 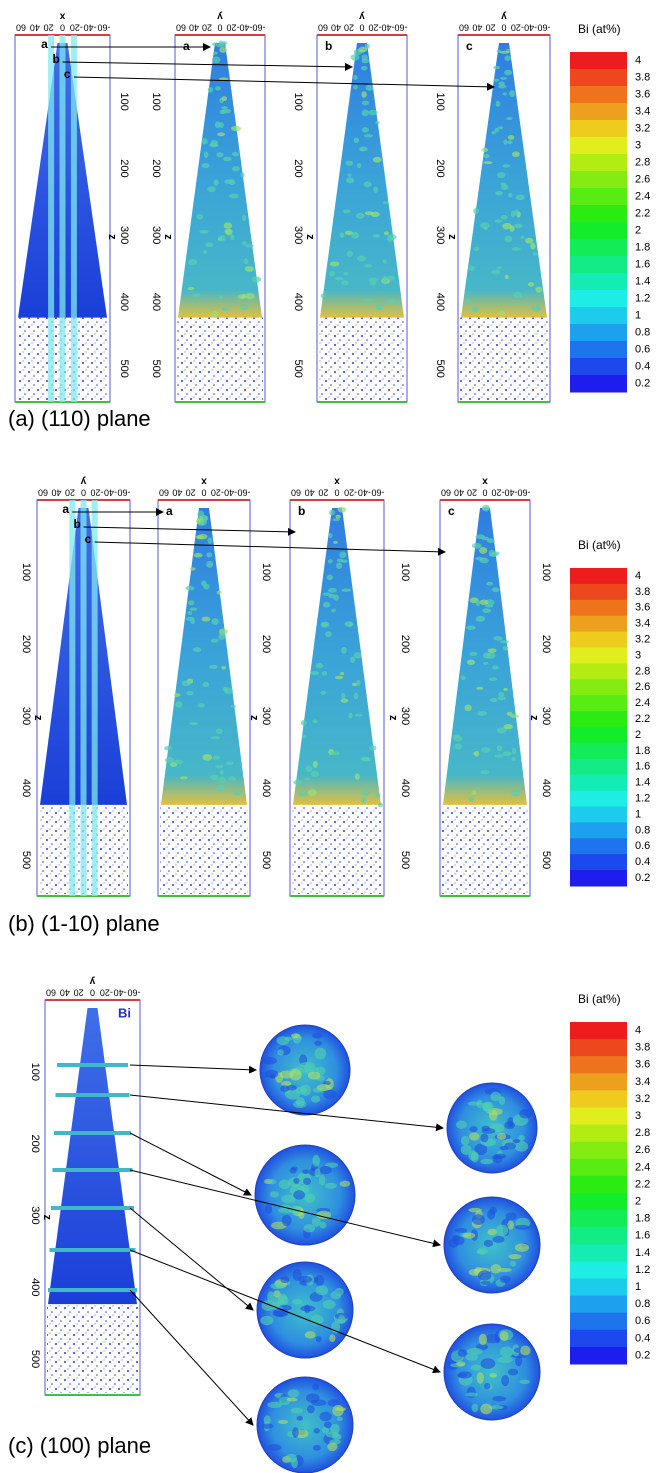 I want to click on colorbar-tick-label: 0.6, so click(x=642, y=846).